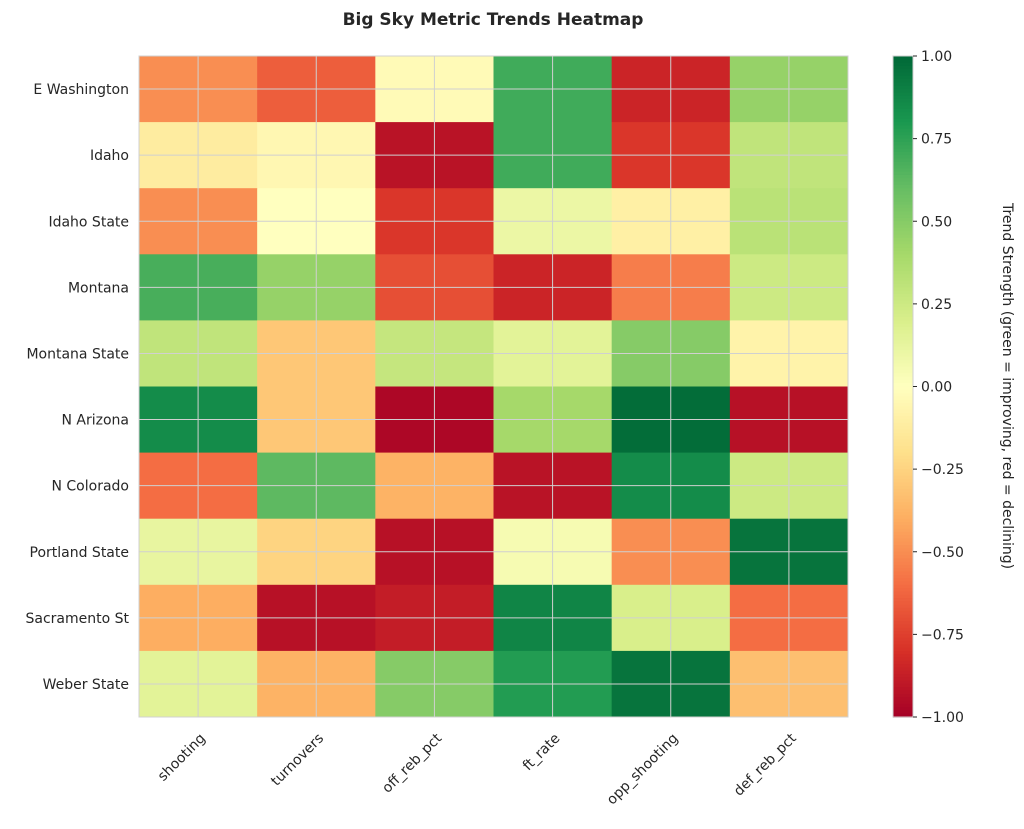  I want to click on colorbar-tick-label: −1.00, so click(942, 718).